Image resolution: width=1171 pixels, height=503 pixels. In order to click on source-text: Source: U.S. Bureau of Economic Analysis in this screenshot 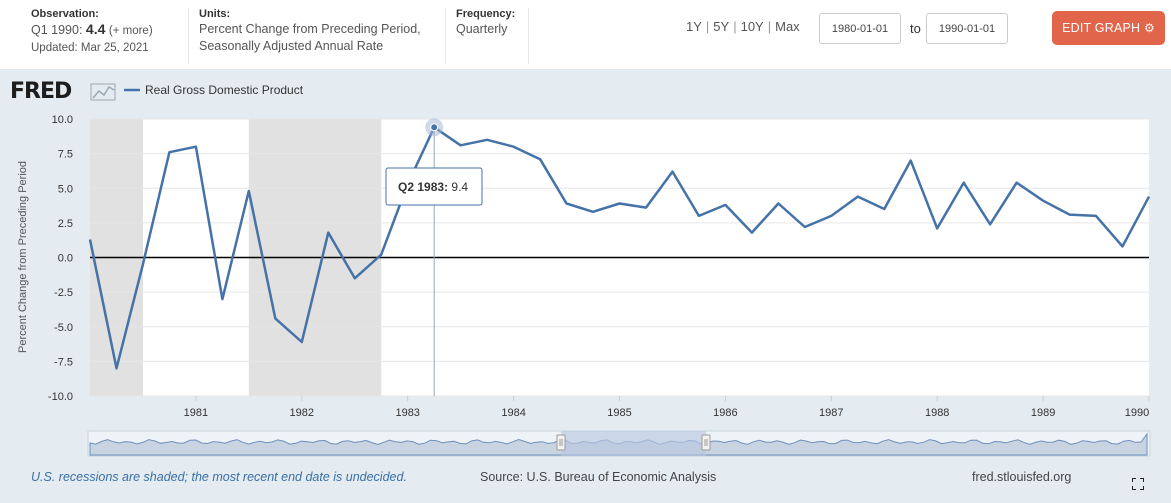, I will do `click(598, 477)`.